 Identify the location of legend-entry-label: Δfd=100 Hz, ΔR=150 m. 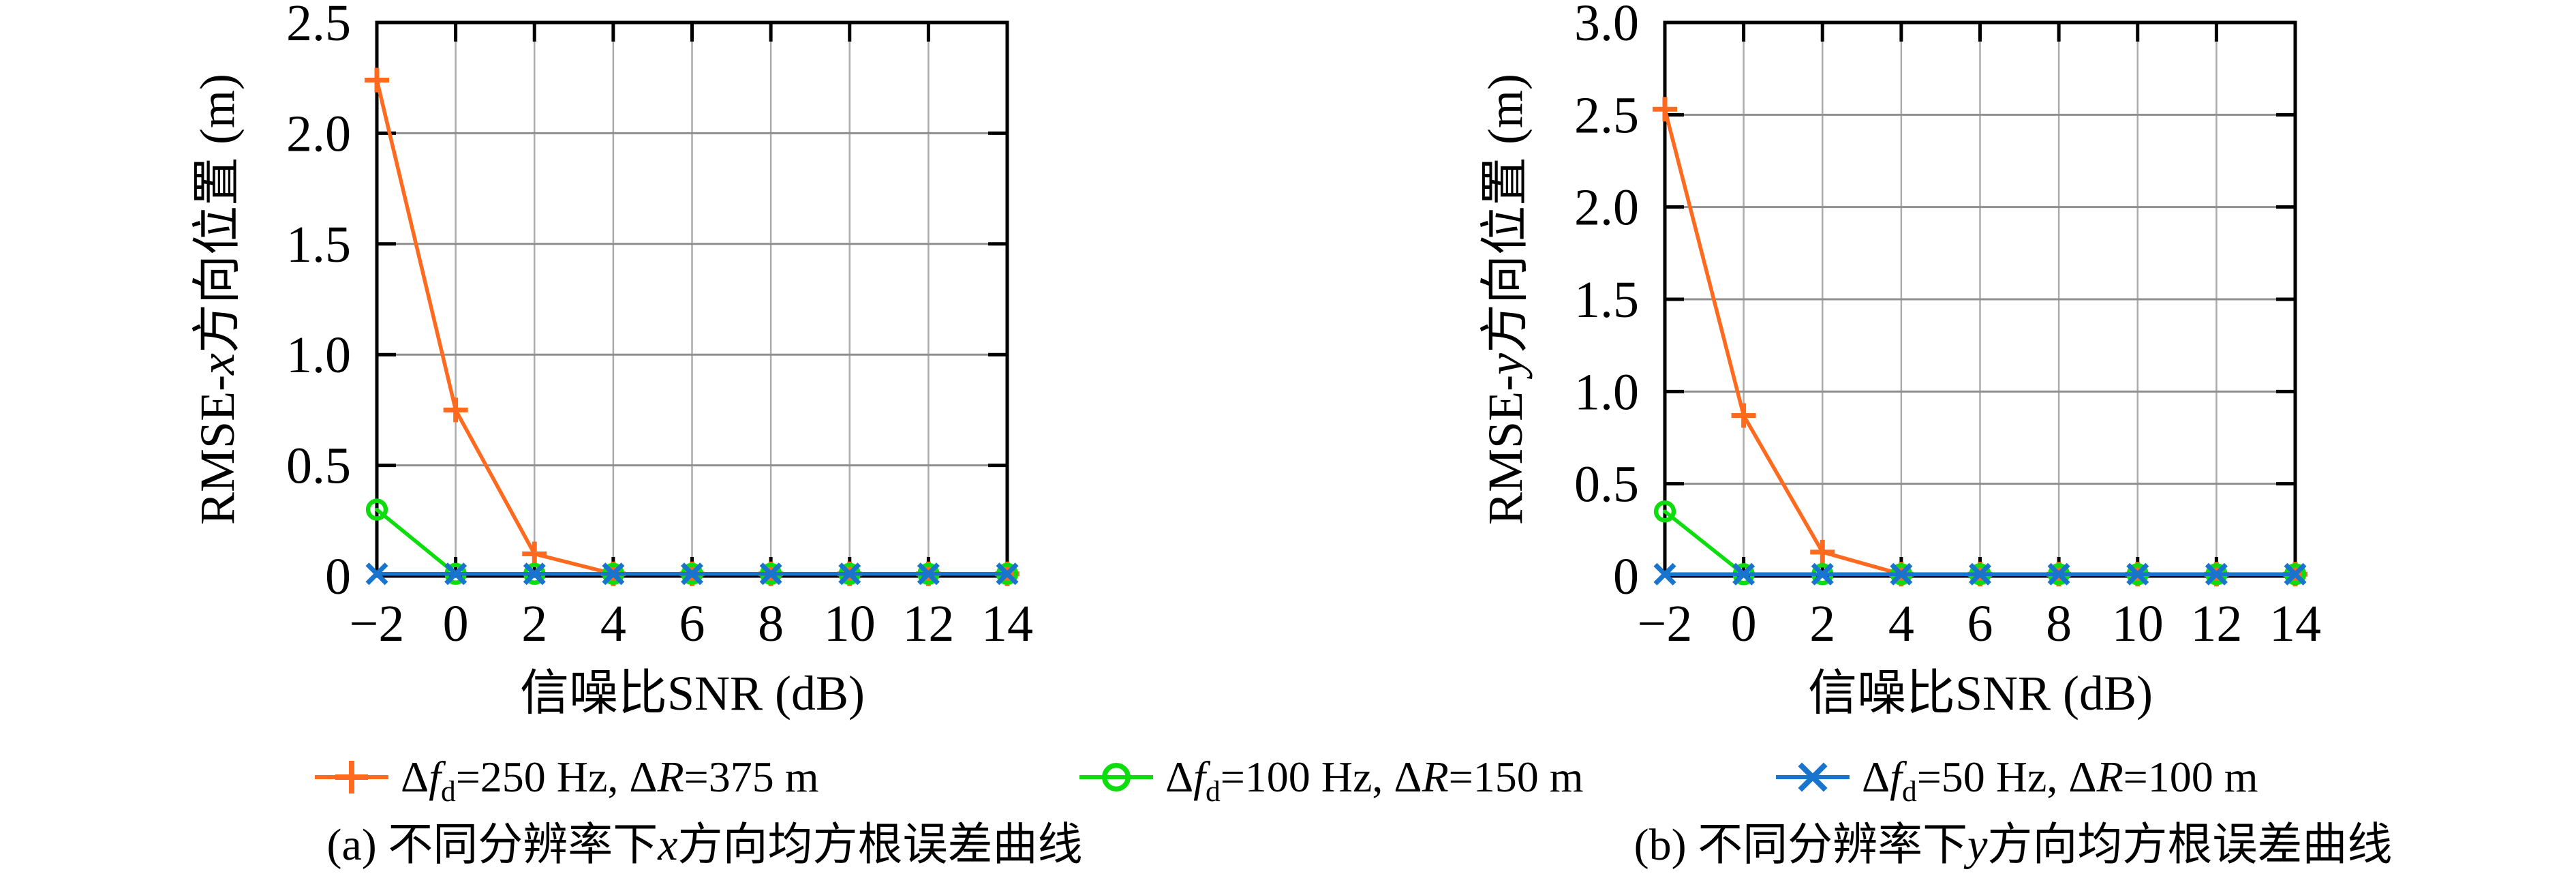
(1374, 780).